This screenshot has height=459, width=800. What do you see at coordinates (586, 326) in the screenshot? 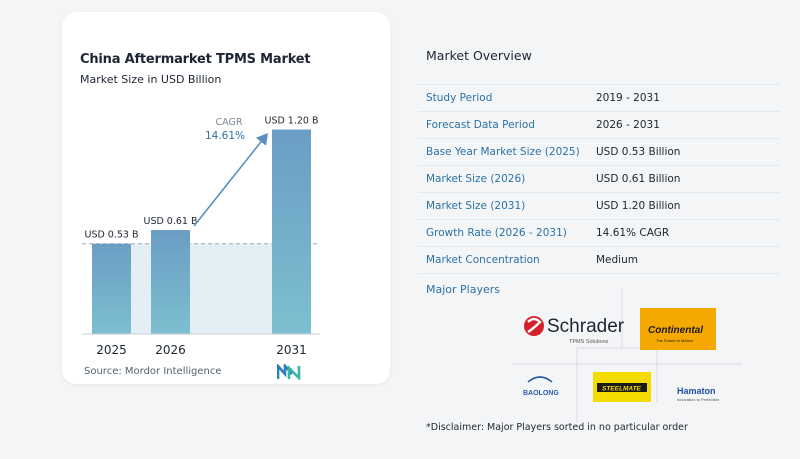
I see `schrader-wordmark: Schrader` at bounding box center [586, 326].